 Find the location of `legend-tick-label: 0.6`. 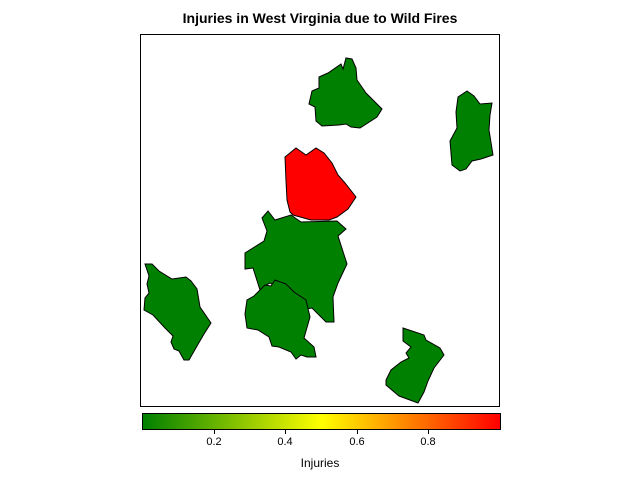

legend-tick-label: 0.6 is located at coordinates (357, 442).